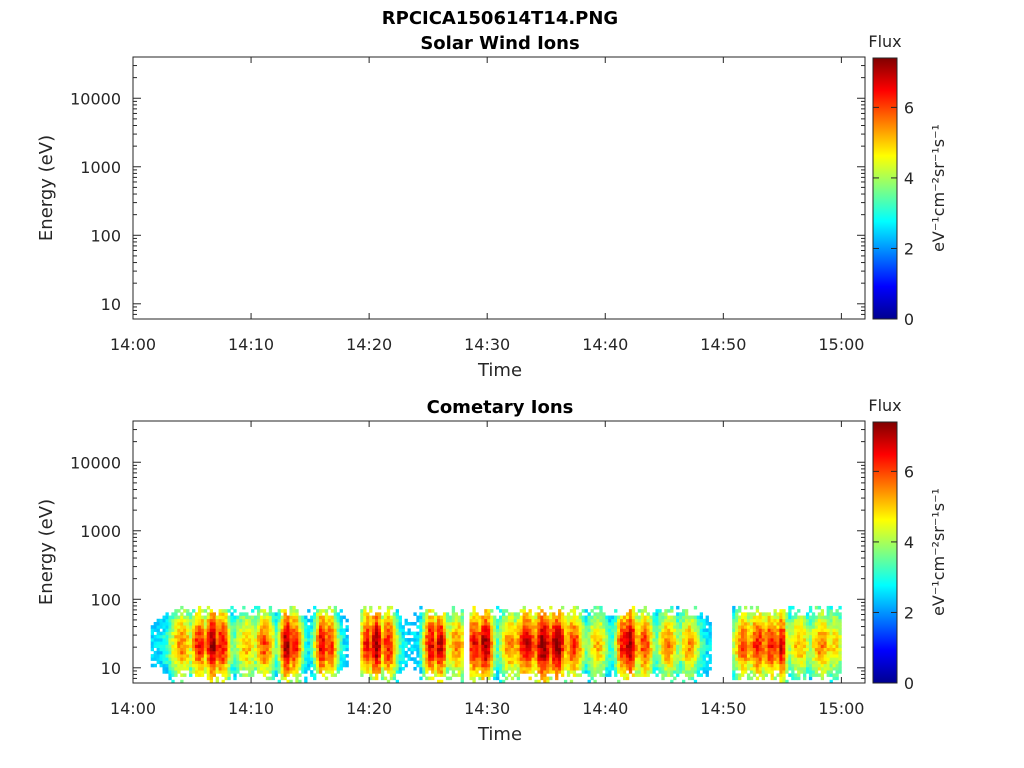  Describe the element at coordinates (909, 542) in the screenshot. I see `colorbar-tick-label: 4` at that location.